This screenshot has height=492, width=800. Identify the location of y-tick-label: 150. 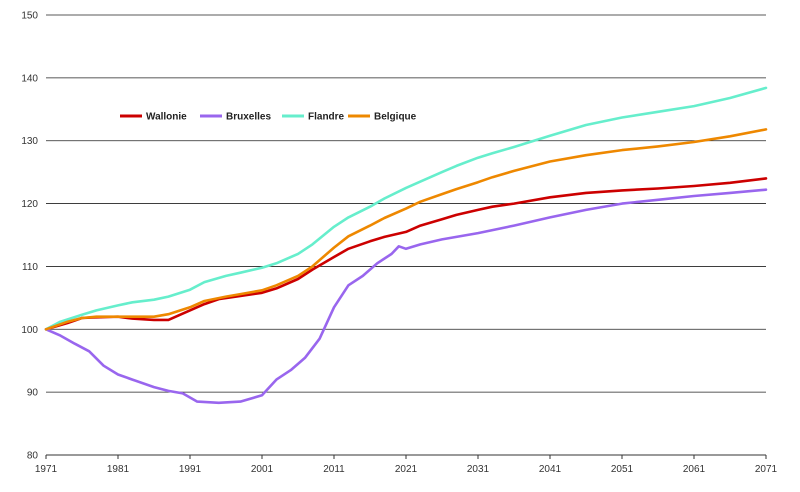
(29, 16).